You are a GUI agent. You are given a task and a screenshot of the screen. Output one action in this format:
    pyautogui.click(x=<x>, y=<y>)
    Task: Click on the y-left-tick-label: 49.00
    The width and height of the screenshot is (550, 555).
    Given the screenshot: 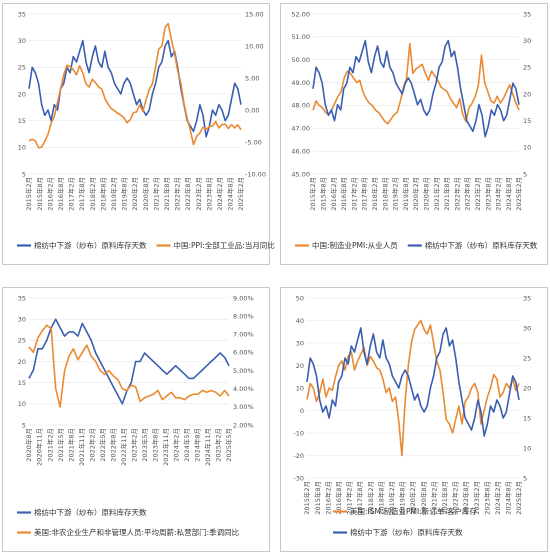 What is the action you would take?
    pyautogui.click(x=300, y=83)
    